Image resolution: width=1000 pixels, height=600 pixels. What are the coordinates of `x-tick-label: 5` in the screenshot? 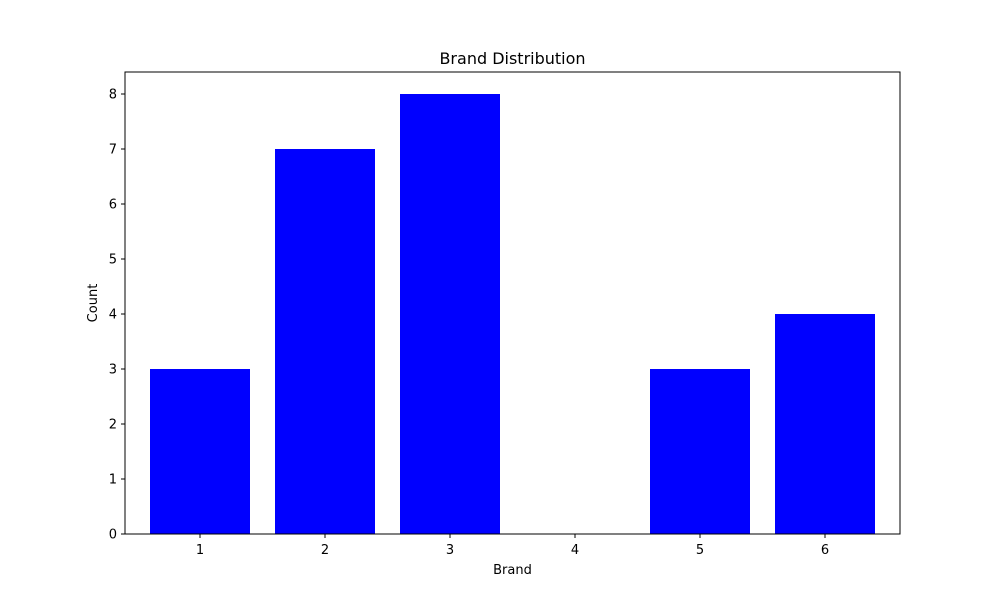 It's located at (700, 550).